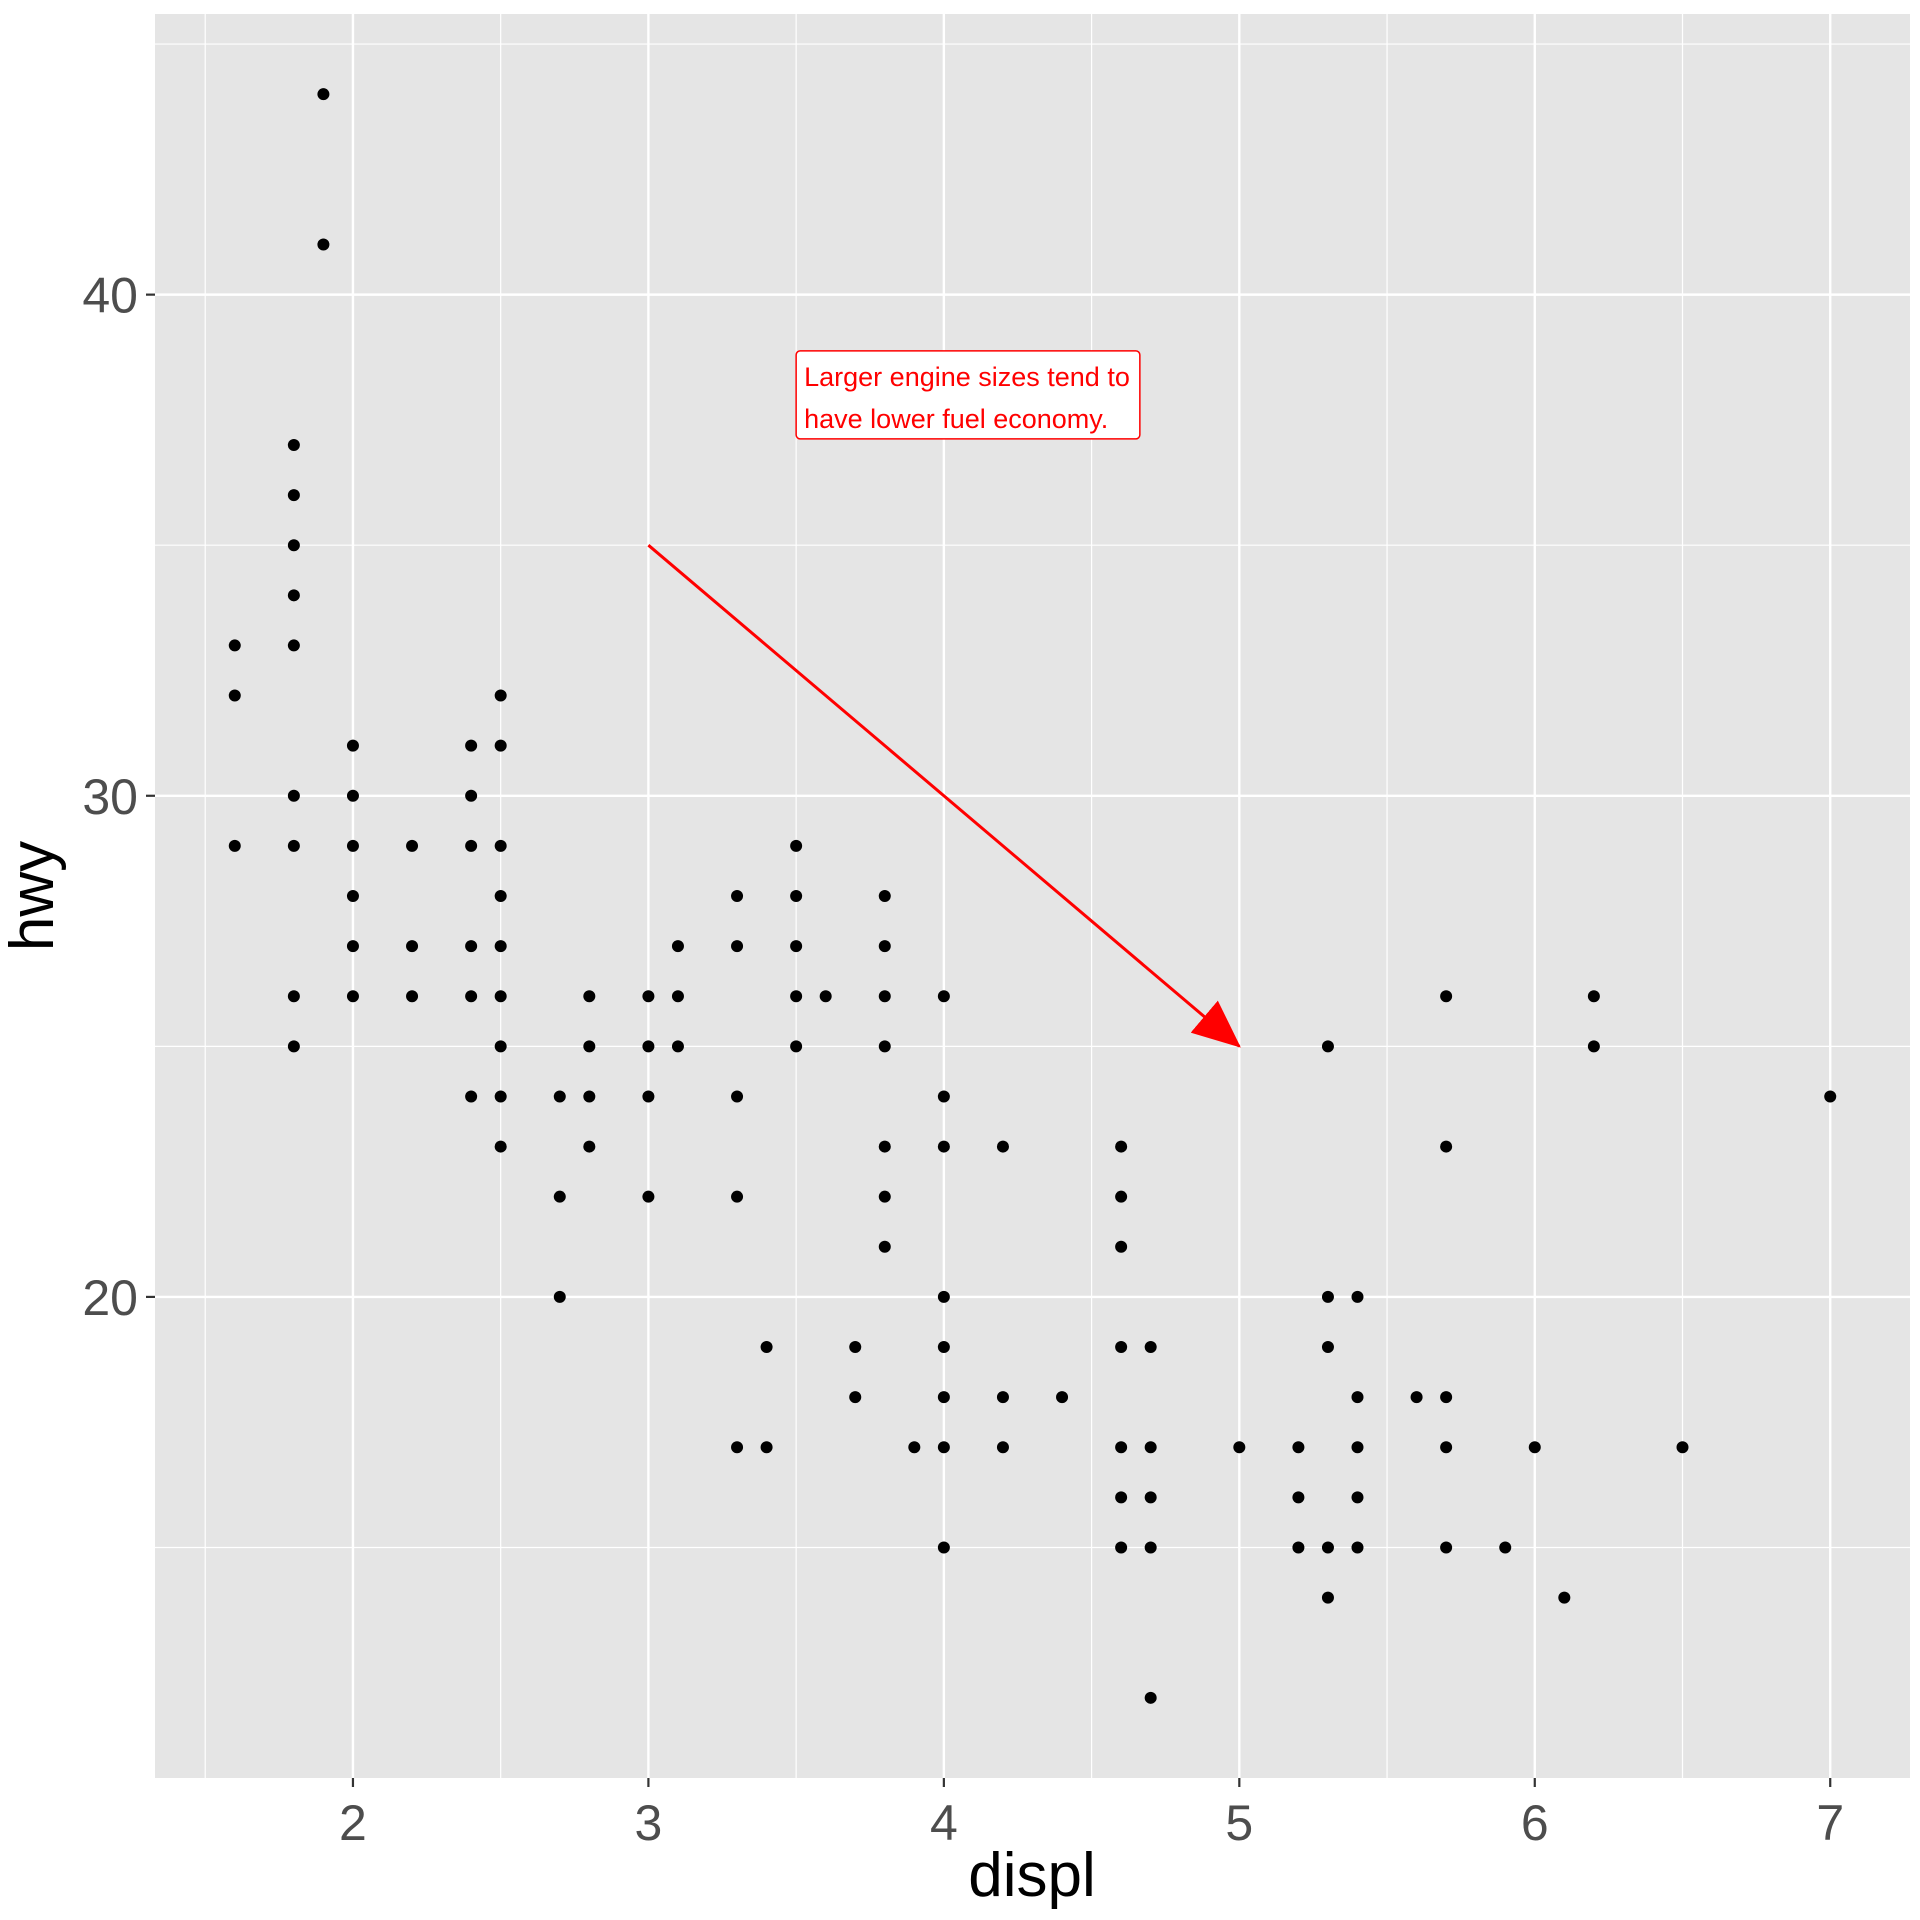 This screenshot has width=1920, height=1920. I want to click on x-axis-title: displ, so click(1032, 1875).